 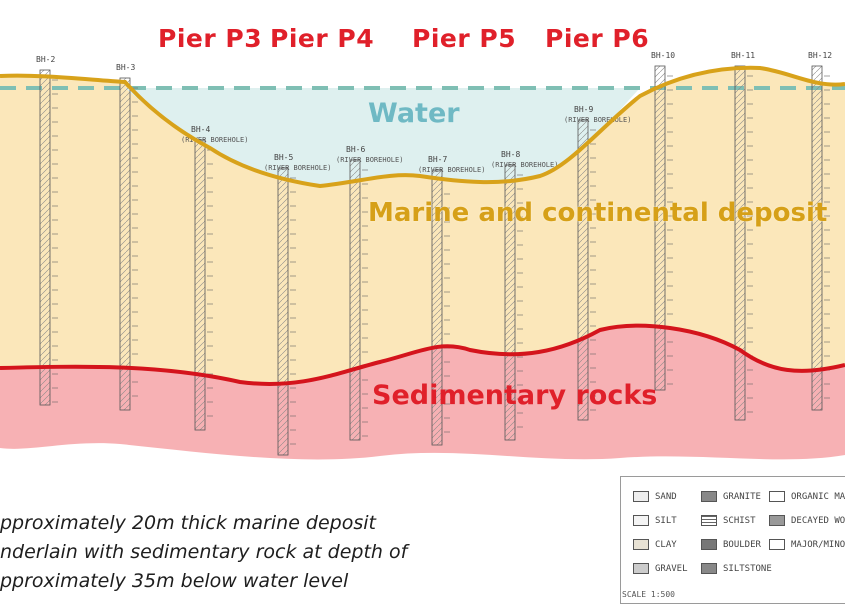 I want to click on note-line-3: pproximately 35m below water level, so click(x=174, y=581).